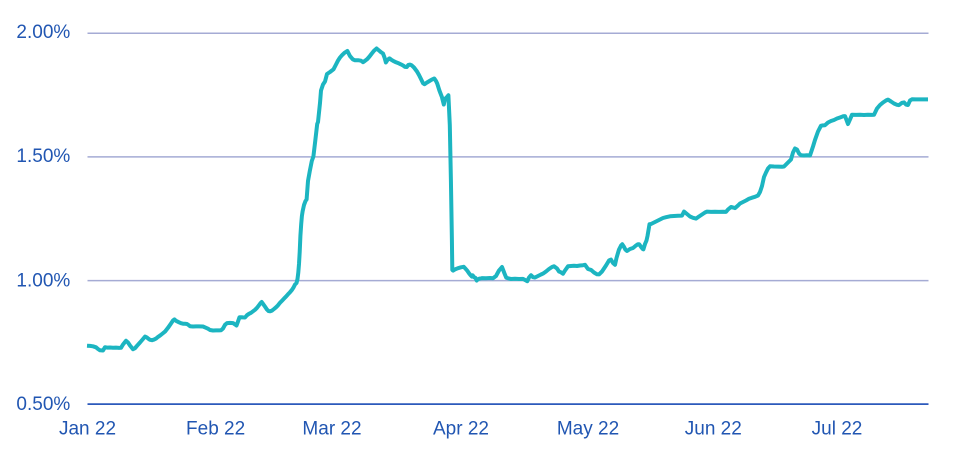 This screenshot has height=473, width=960. What do you see at coordinates (43, 156) in the screenshot?
I see `svg-text: 1.50%` at bounding box center [43, 156].